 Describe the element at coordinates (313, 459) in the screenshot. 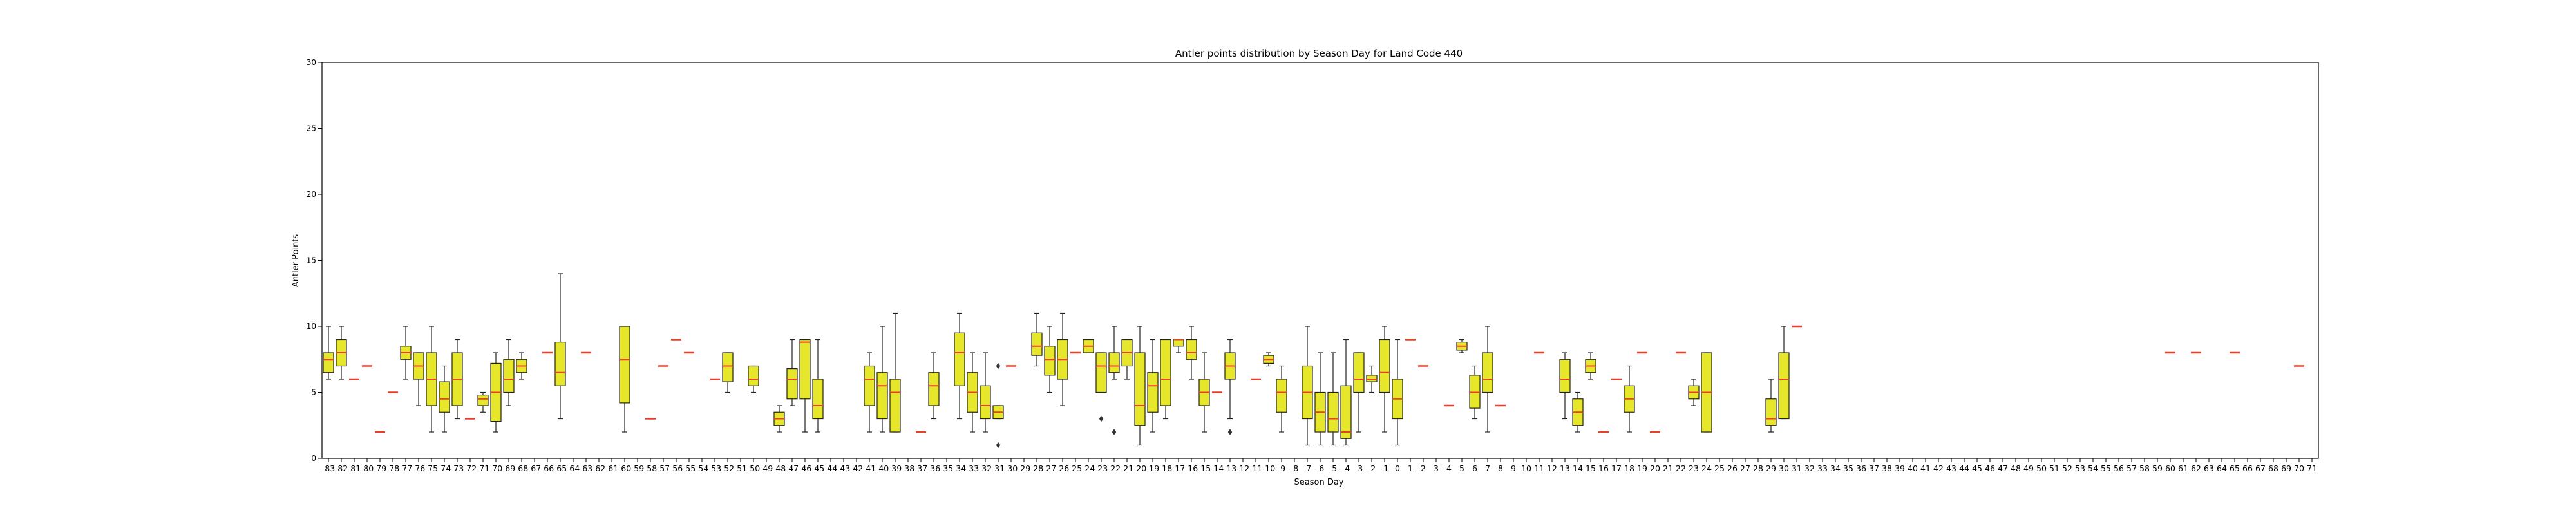

I see `y-tick-label: 0` at that location.